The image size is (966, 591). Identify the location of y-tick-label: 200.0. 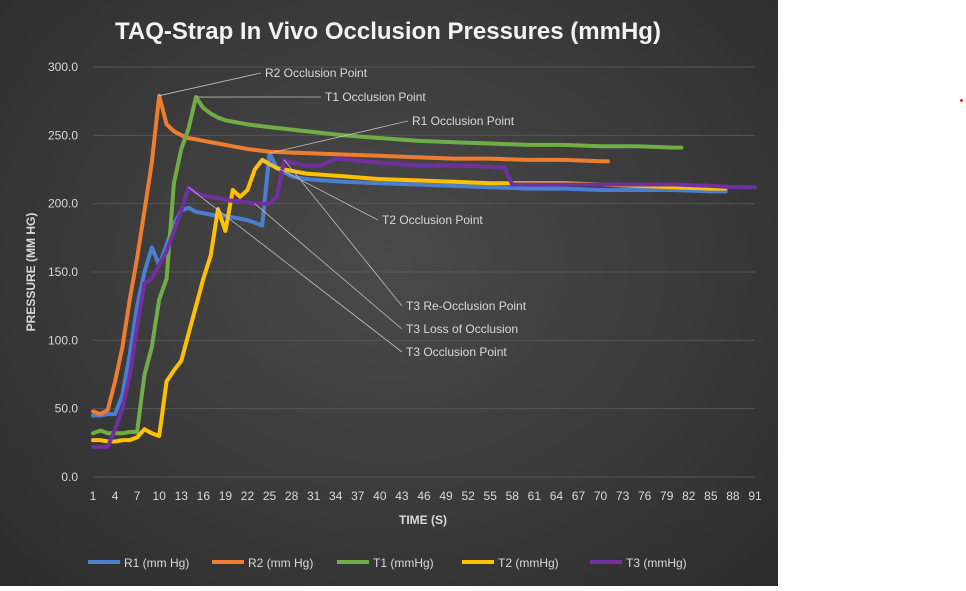
(63, 204).